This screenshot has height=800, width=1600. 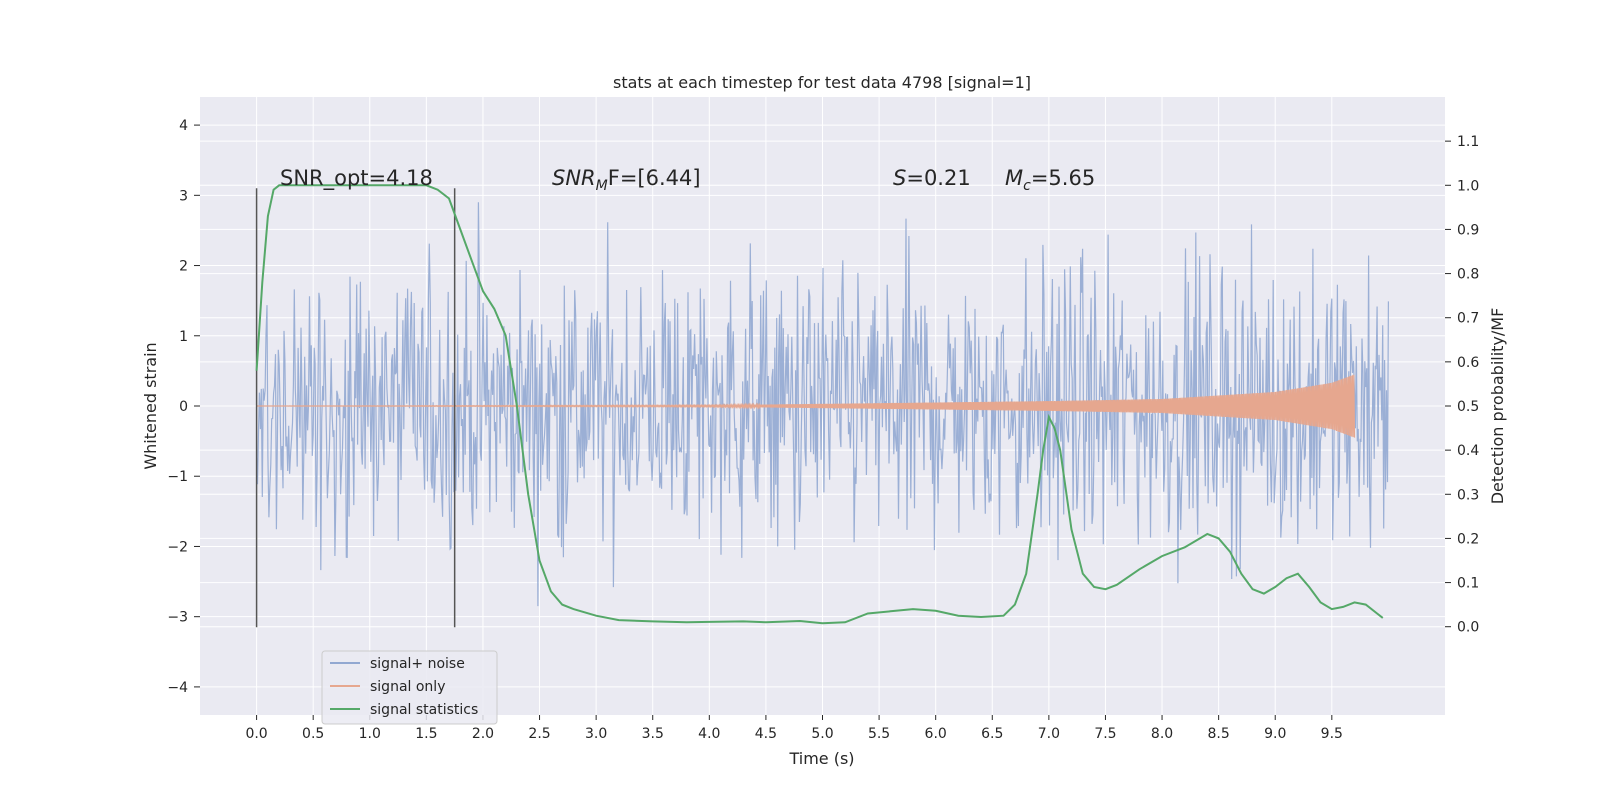 I want to click on annotation-s: S=0.21, so click(x=932, y=178).